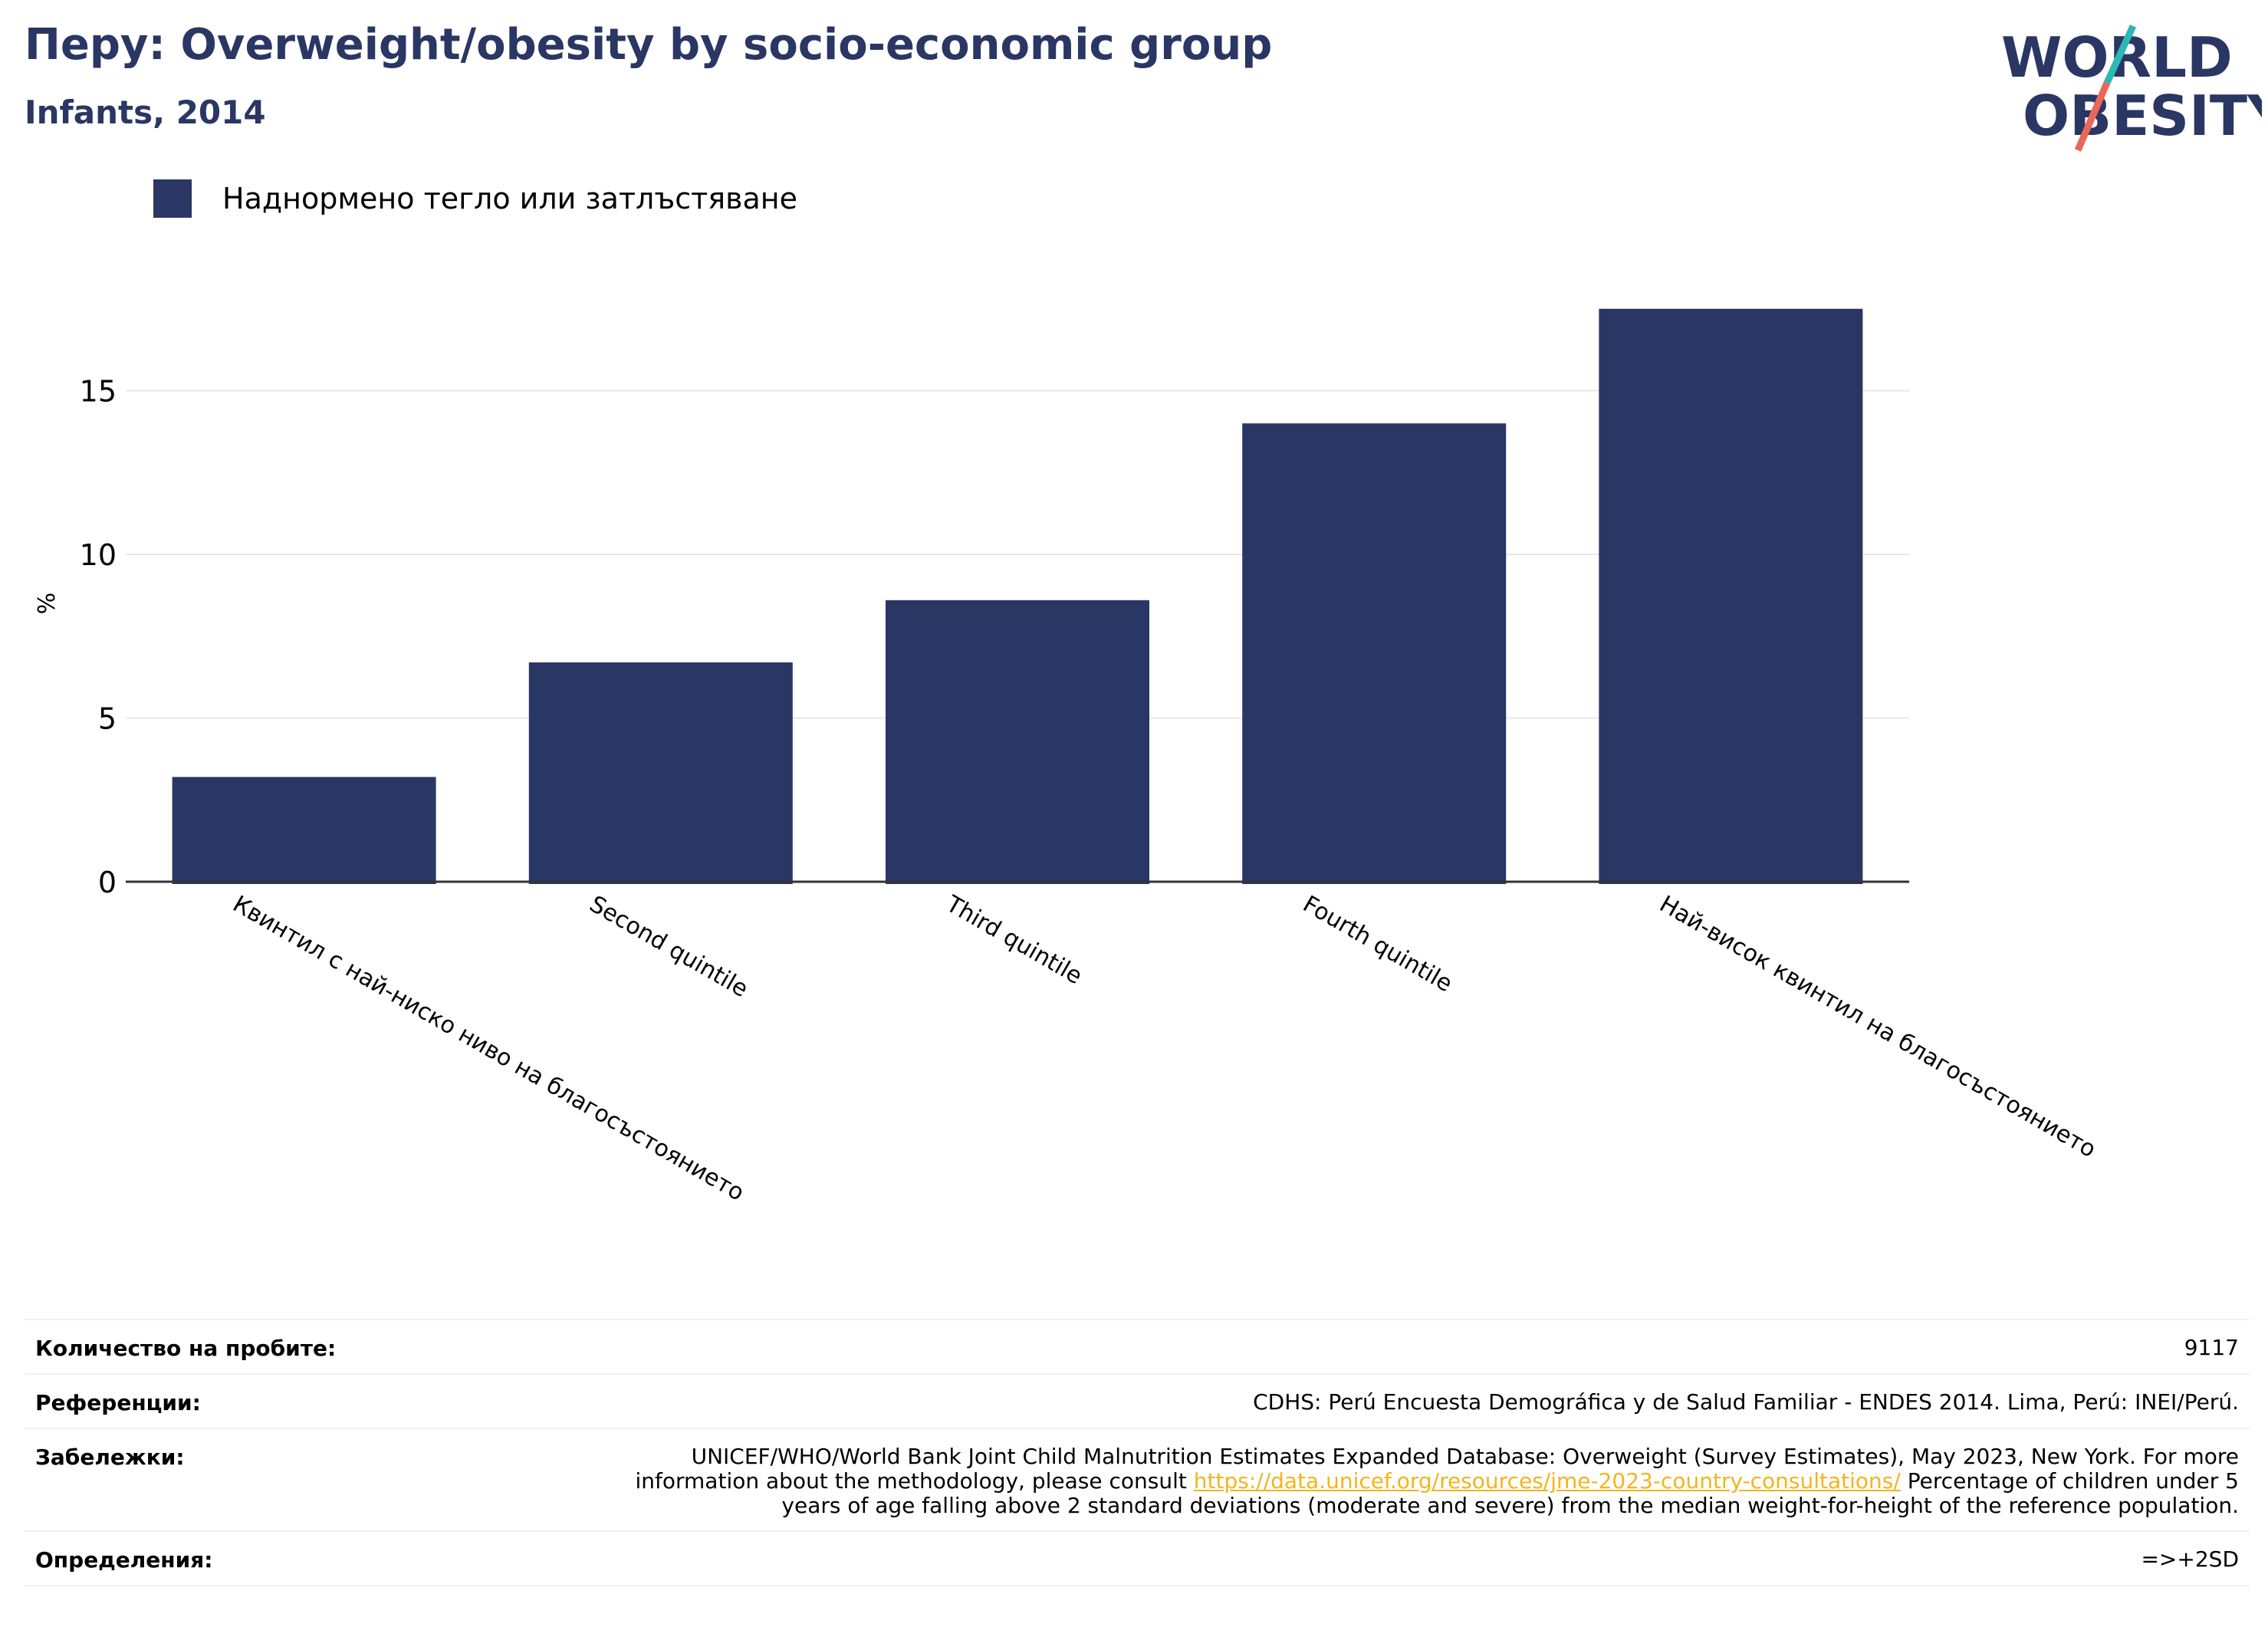 Image resolution: width=2268 pixels, height=1650 pixels. I want to click on y-axis-label: %, so click(47, 604).